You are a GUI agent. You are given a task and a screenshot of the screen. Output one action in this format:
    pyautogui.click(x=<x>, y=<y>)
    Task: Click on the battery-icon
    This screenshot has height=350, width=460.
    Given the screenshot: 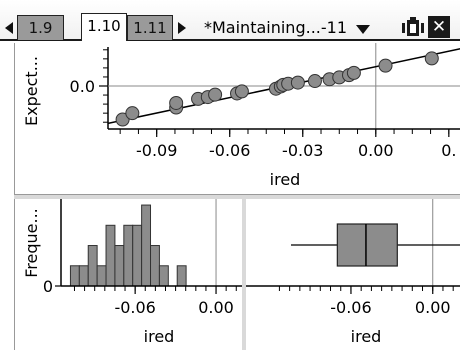 What is the action you would take?
    pyautogui.click(x=413, y=26)
    